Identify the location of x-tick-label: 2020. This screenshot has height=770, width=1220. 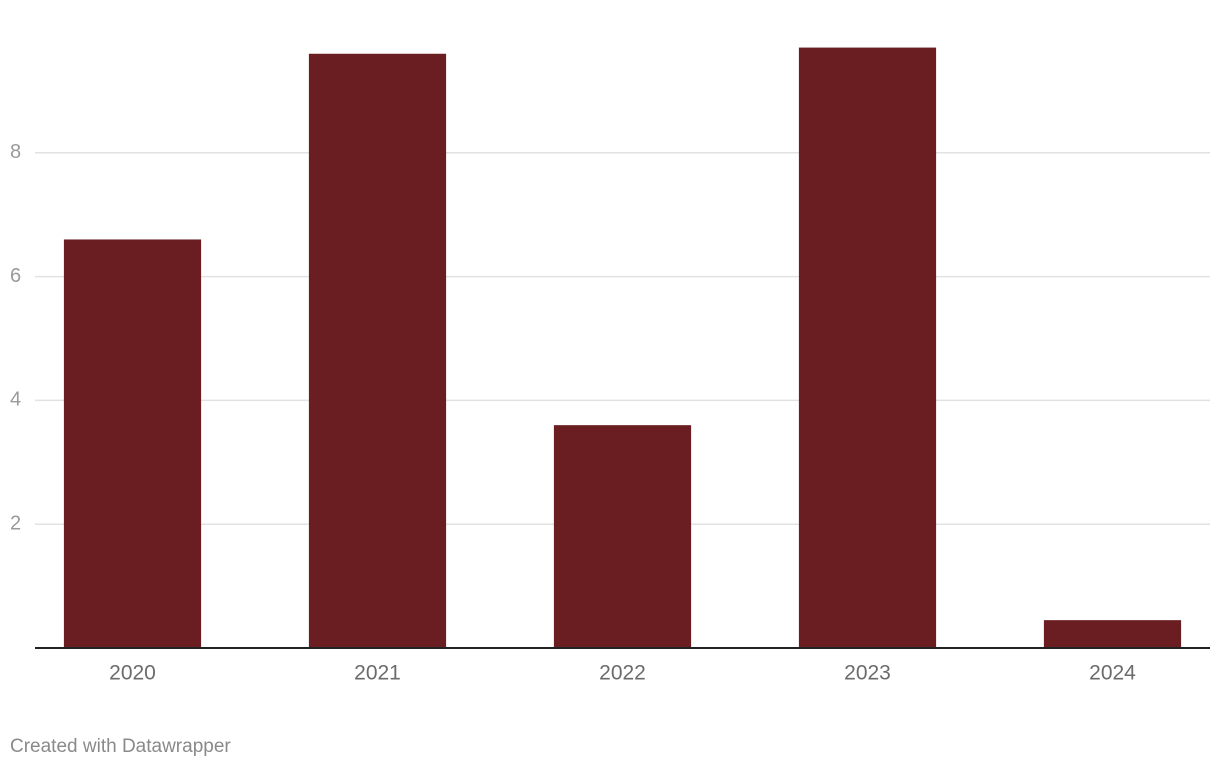
(132, 673).